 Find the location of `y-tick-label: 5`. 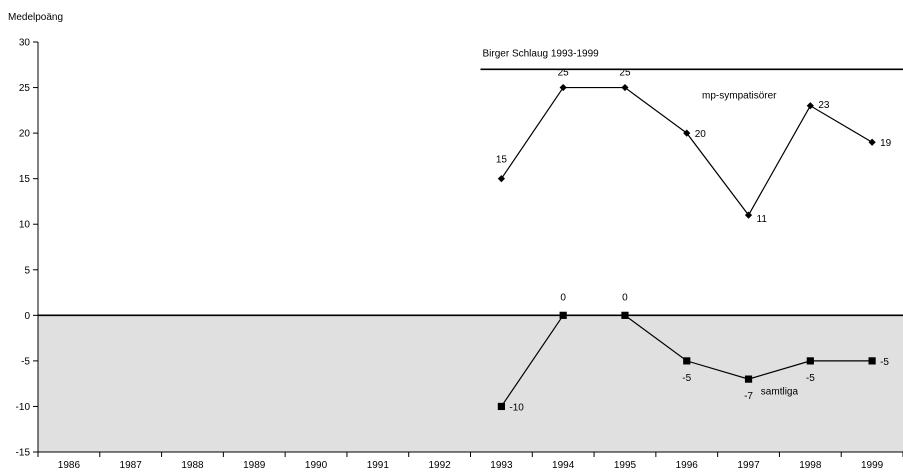

y-tick-label: 5 is located at coordinates (27, 270).